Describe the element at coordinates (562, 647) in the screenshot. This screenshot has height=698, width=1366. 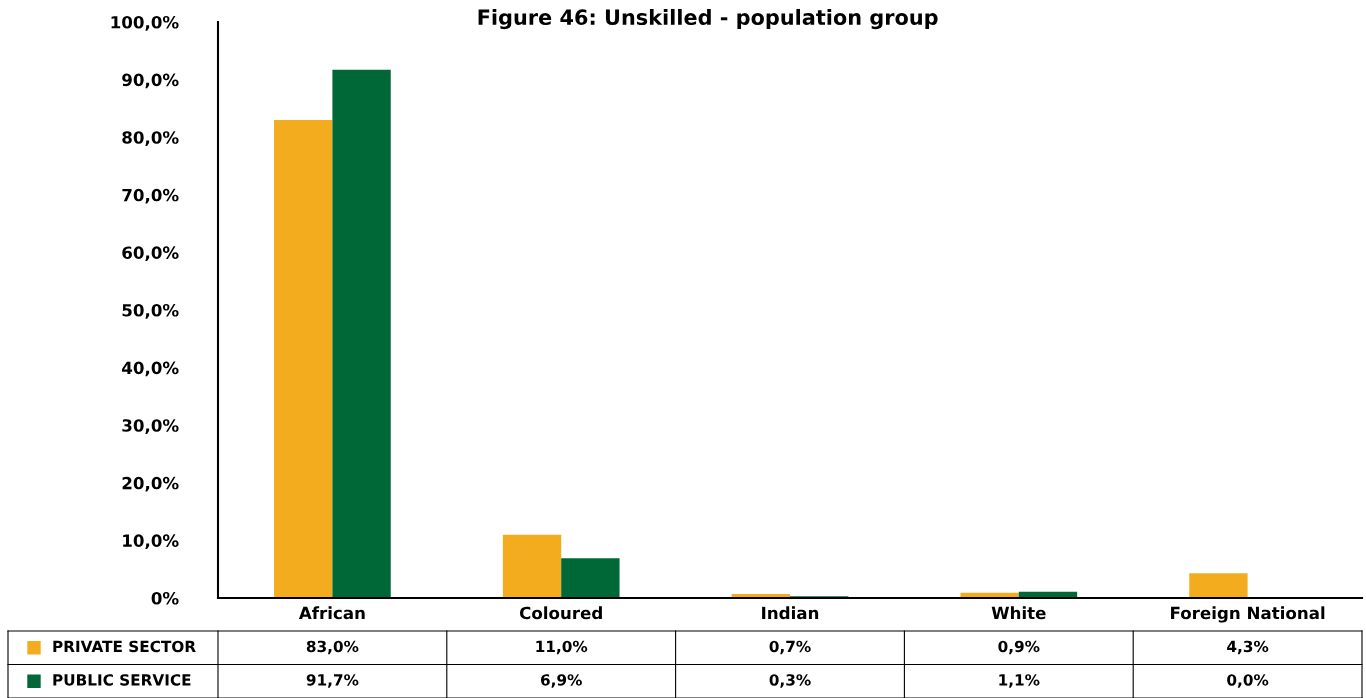
I see `data-label: 11,0%` at that location.